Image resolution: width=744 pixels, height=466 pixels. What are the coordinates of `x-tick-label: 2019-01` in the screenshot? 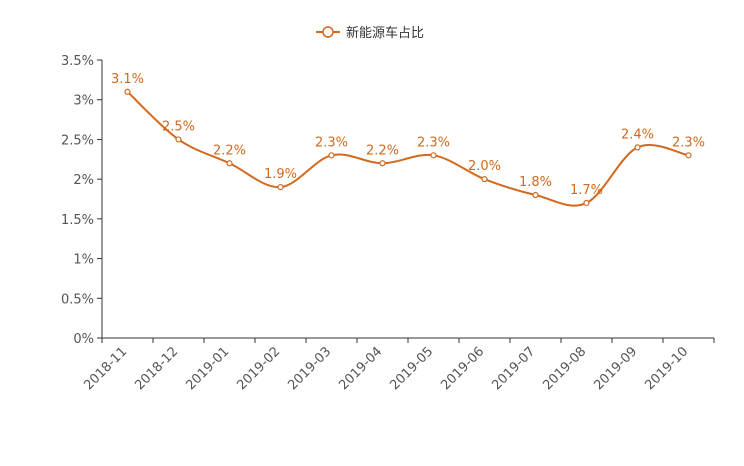 It's located at (207, 368).